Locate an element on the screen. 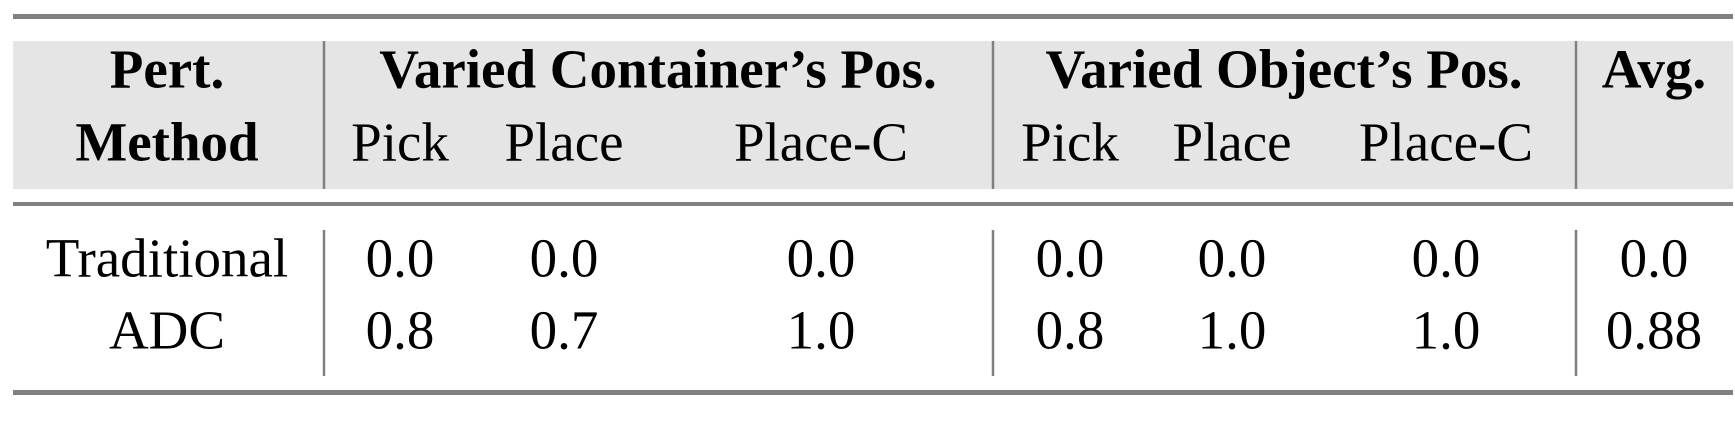 The height and width of the screenshot is (430, 1735). group-header: Avg. is located at coordinates (1654, 69).